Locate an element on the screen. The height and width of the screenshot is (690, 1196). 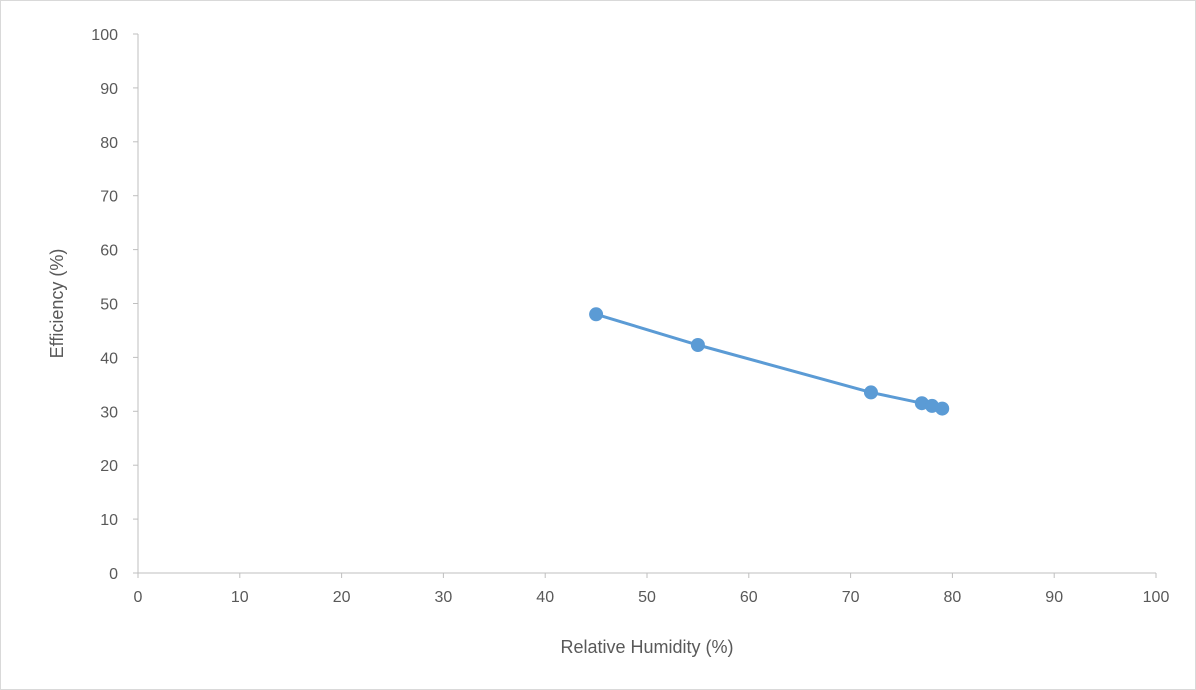
series-line is located at coordinates (769, 361).